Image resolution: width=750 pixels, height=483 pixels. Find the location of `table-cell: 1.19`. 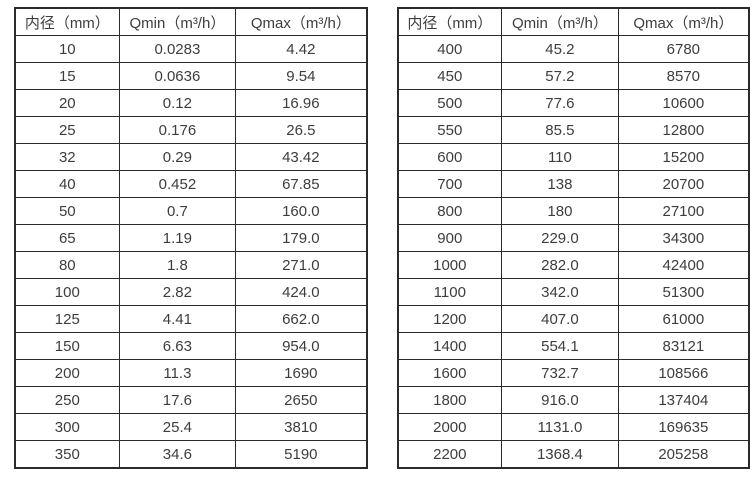

table-cell: 1.19 is located at coordinates (177, 238).